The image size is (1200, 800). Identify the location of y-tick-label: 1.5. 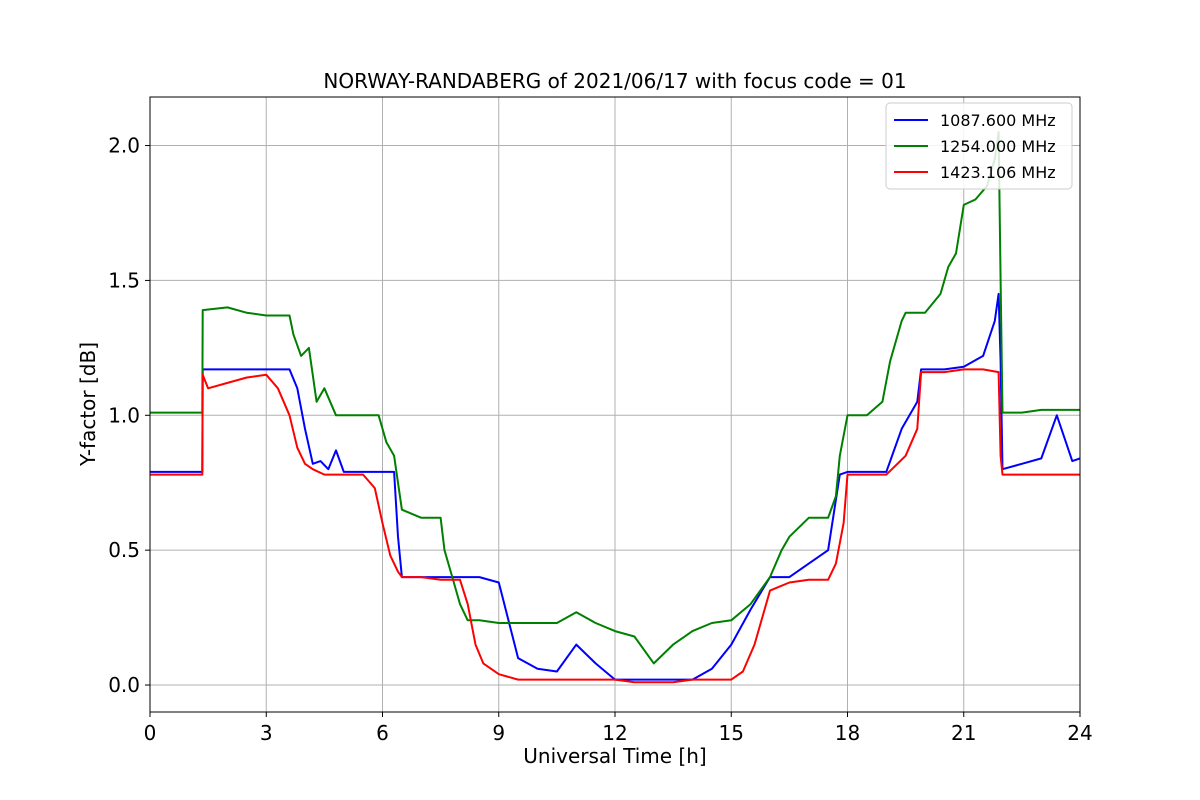
(124, 280).